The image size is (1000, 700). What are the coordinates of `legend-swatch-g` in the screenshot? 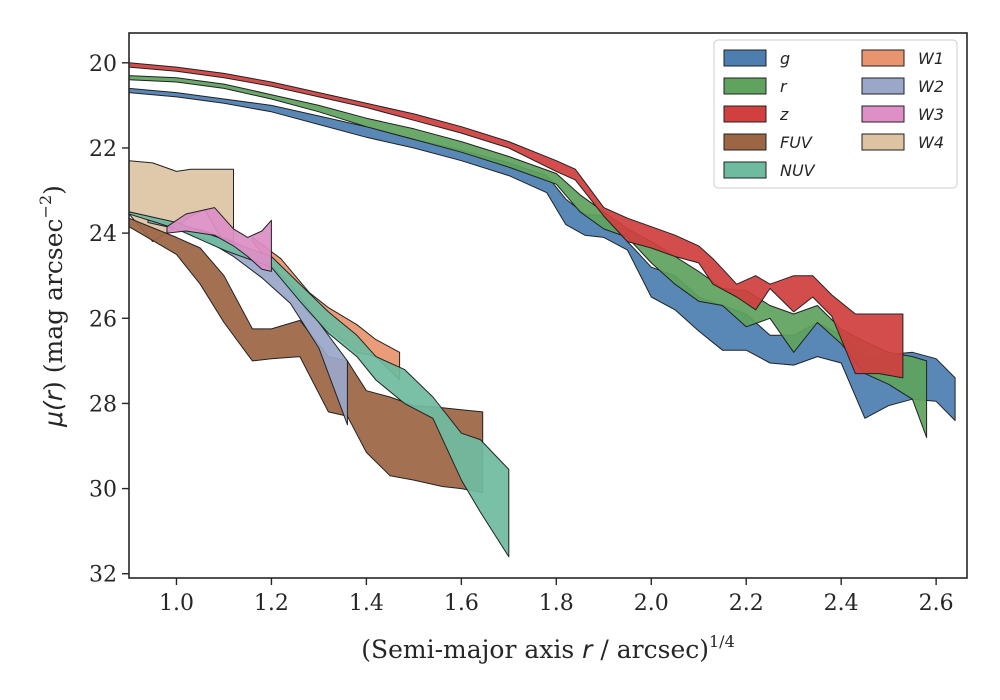 It's located at (745, 58).